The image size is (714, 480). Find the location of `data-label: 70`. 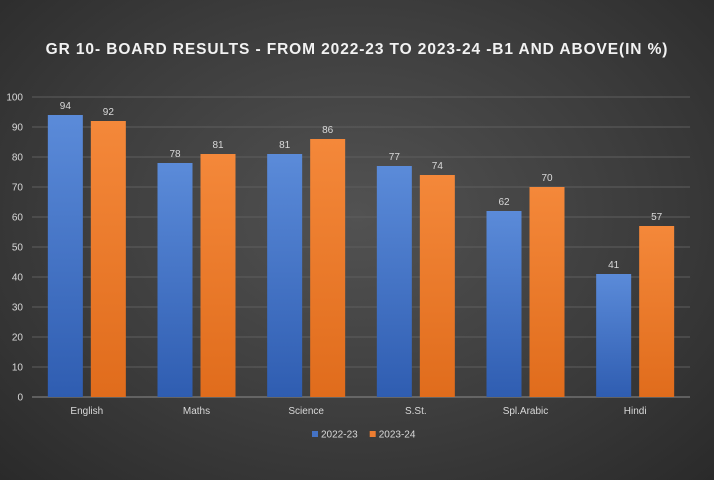

data-label: 70 is located at coordinates (547, 178).